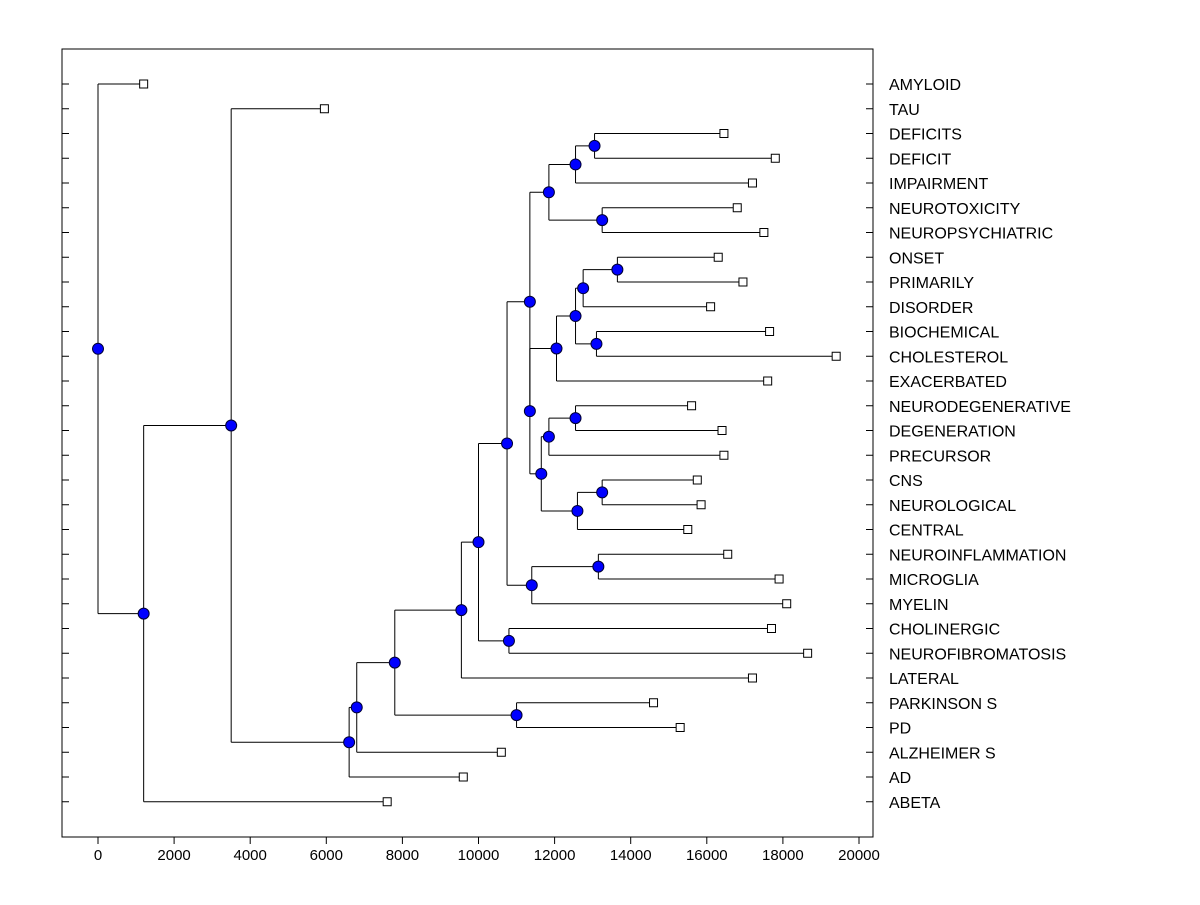 The width and height of the screenshot is (1200, 905). Describe the element at coordinates (943, 704) in the screenshot. I see `leaf-label: PARKINSON S` at that location.